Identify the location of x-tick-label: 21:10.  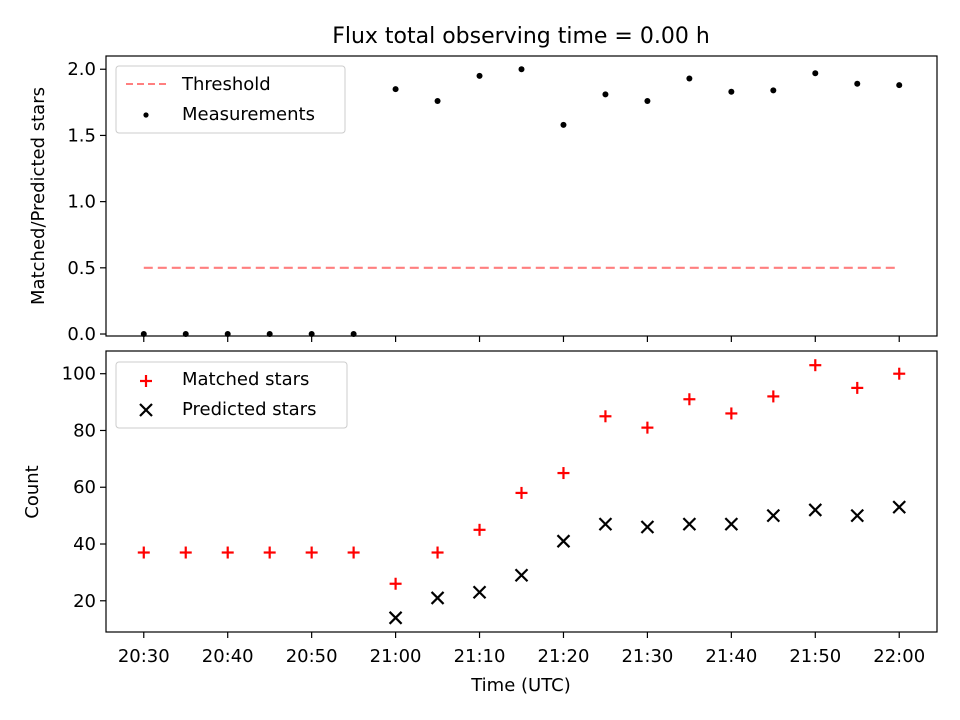
(480, 656).